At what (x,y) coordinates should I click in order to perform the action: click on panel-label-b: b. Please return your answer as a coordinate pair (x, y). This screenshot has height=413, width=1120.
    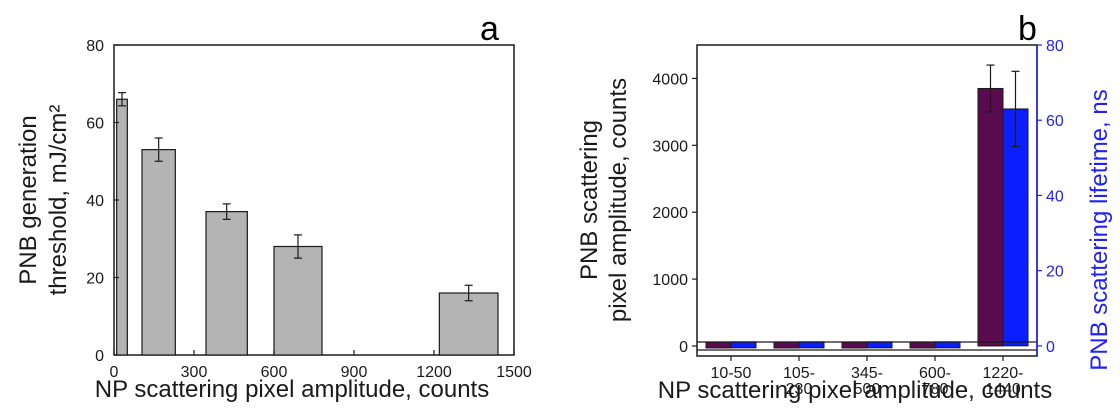
    Looking at the image, I should click on (1027, 29).